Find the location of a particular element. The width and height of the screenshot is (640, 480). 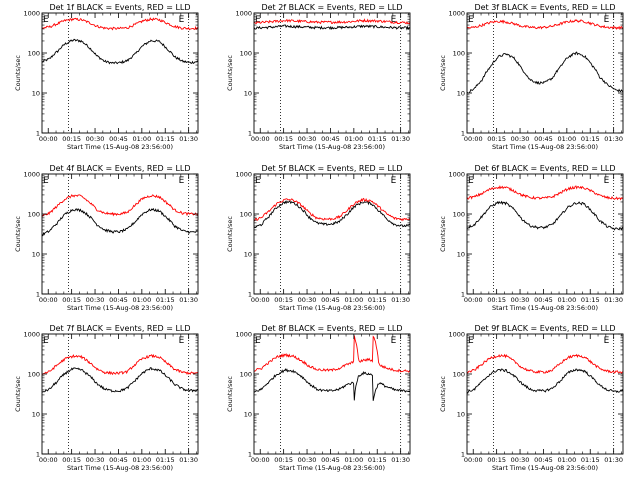

chart-title: Det 6f BLACK = Events, RED = LLD is located at coordinates (544, 168).